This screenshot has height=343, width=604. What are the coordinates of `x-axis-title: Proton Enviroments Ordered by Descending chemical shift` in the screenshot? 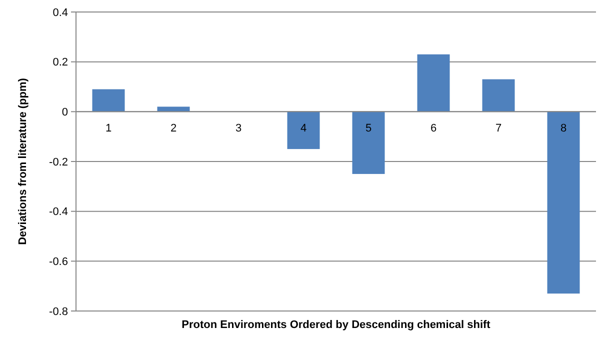 It's located at (336, 325).